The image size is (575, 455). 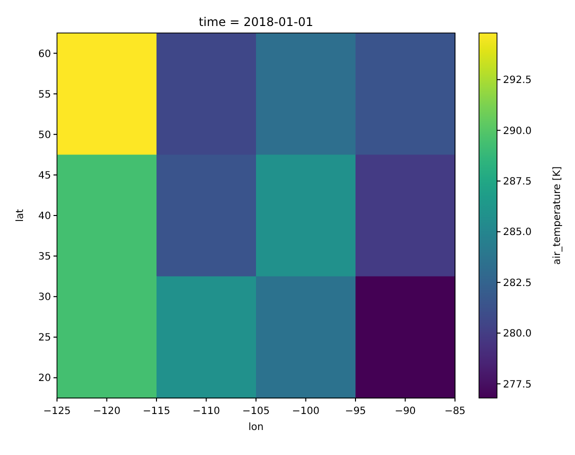 I want to click on x-tick-label: −95, so click(x=355, y=411).